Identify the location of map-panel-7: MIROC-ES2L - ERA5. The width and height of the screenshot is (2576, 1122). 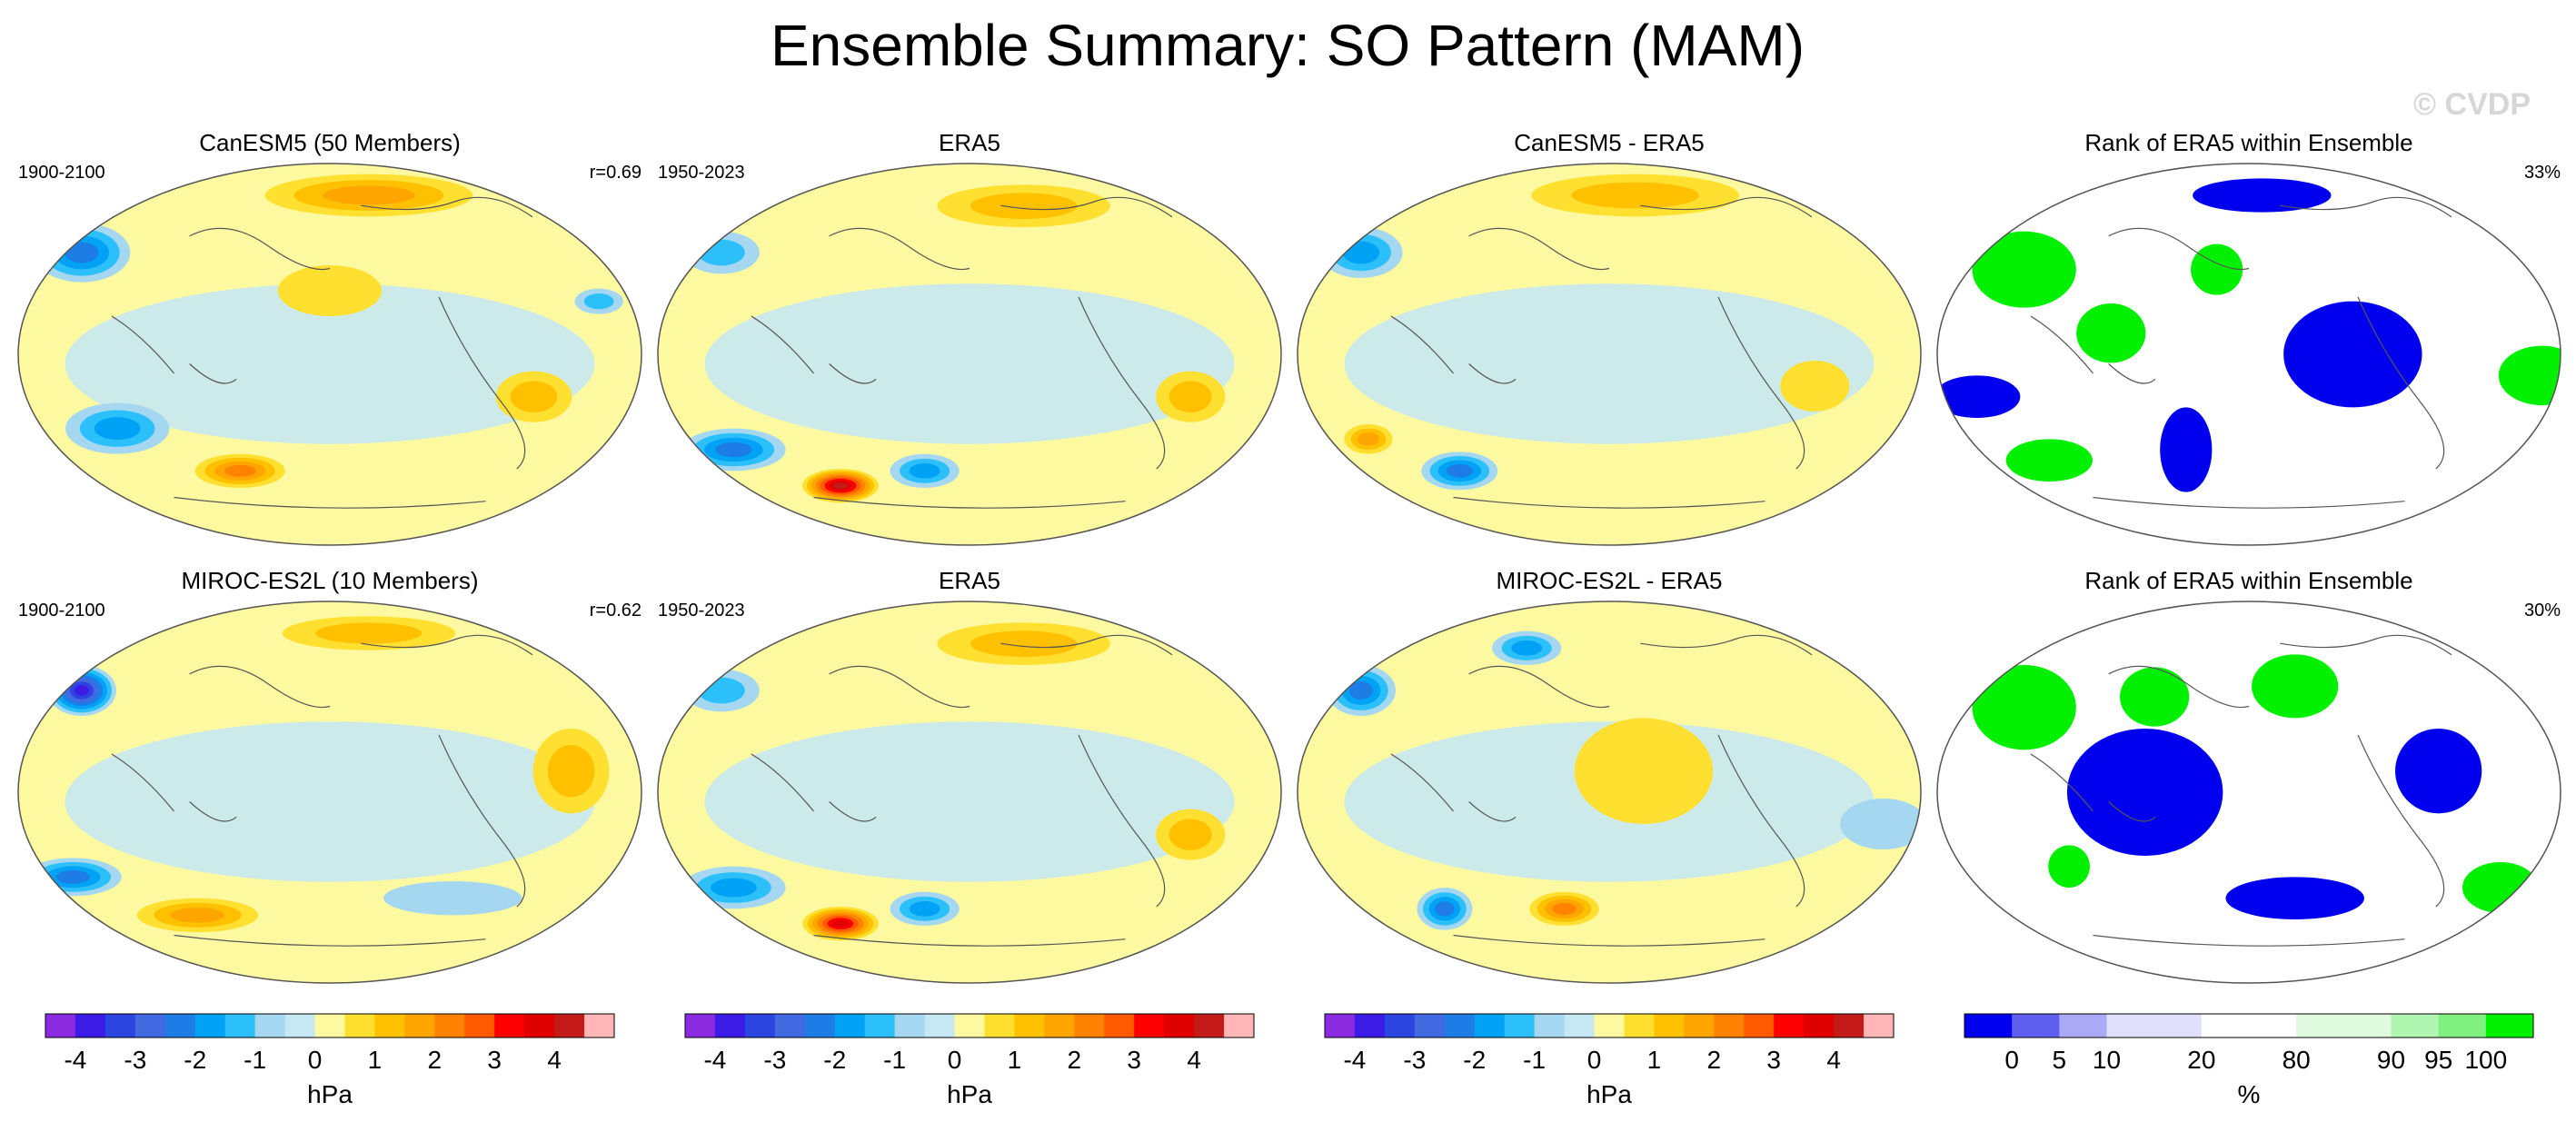
(1610, 776).